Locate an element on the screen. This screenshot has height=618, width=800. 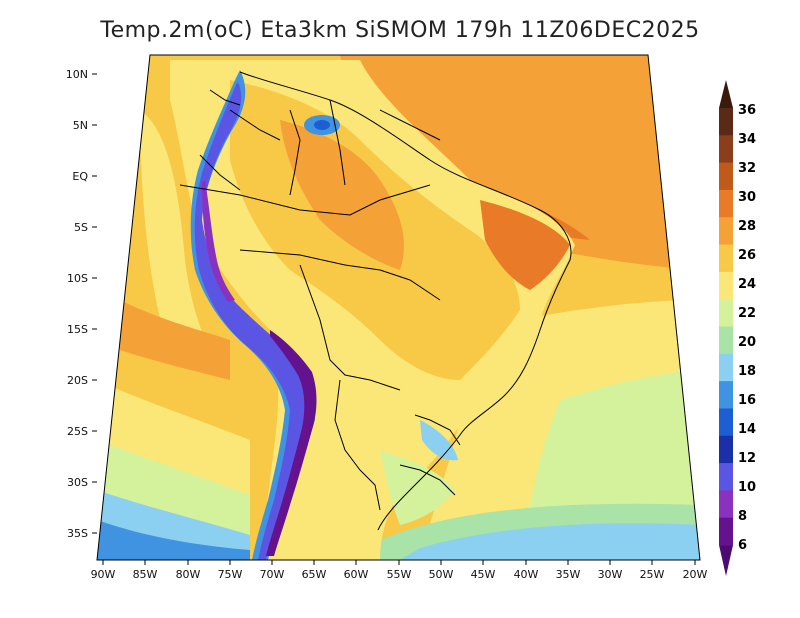
colorbar-label: 10 is located at coordinates (747, 487).